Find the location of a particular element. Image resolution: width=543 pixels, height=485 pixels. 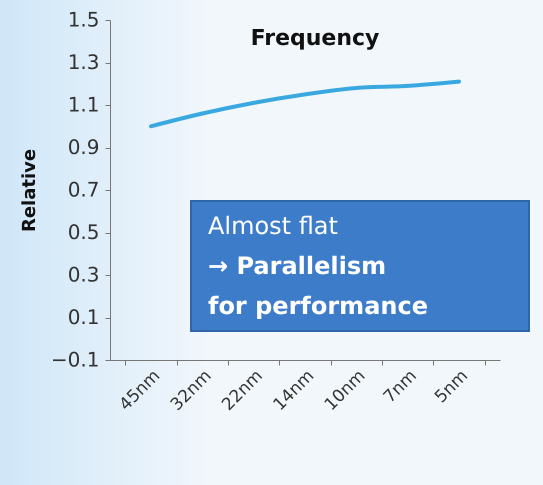

y-tick-label: 1.1 is located at coordinates (84, 104).